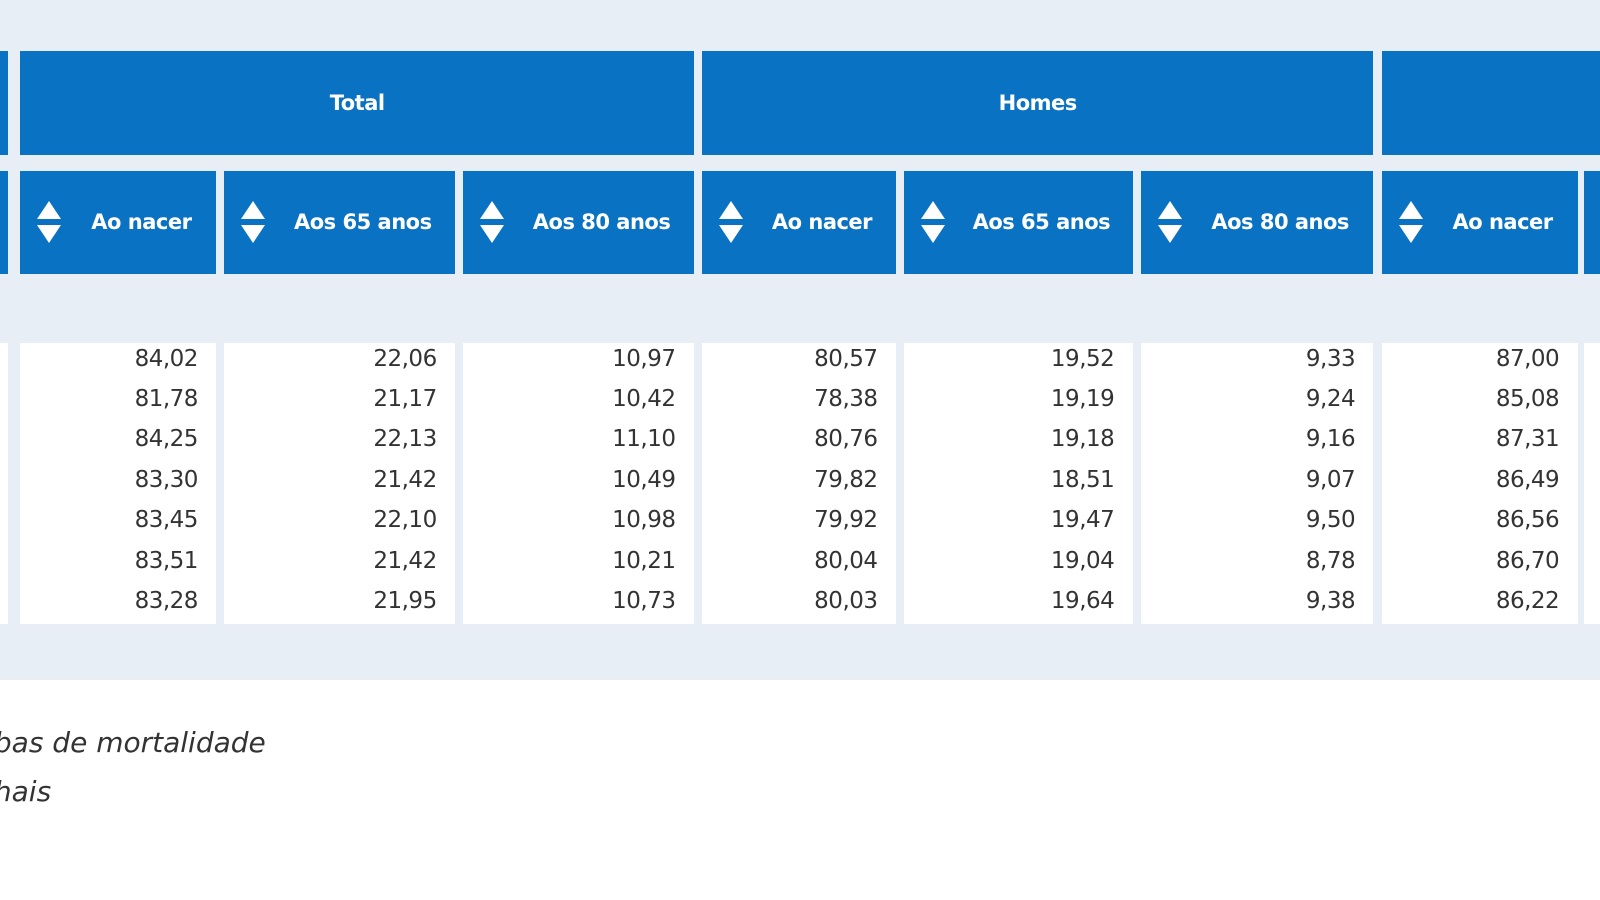 The image size is (1600, 900). I want to click on table-value: 10,42, so click(644, 399).